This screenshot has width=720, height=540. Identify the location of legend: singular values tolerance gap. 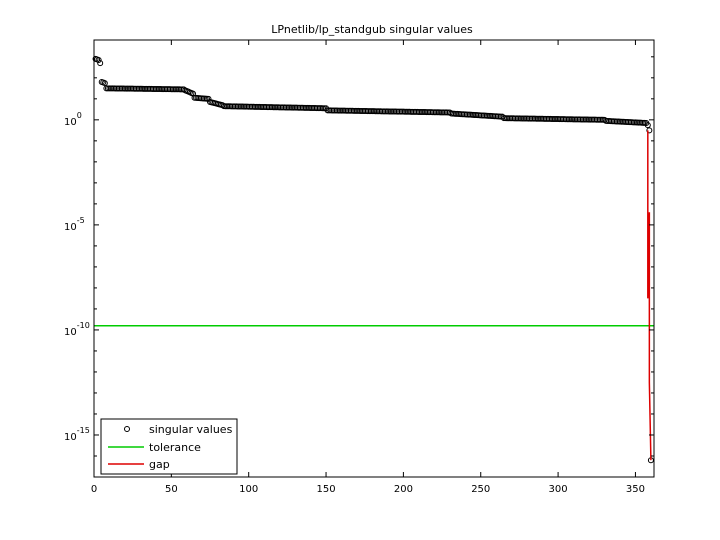
(169, 446).